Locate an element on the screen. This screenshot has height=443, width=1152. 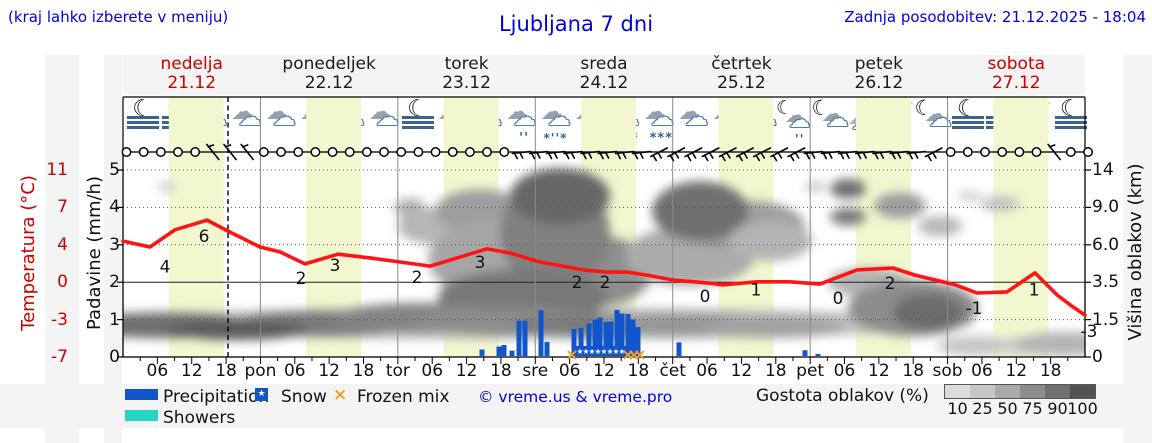
day-header-band is located at coordinates (604, 75).